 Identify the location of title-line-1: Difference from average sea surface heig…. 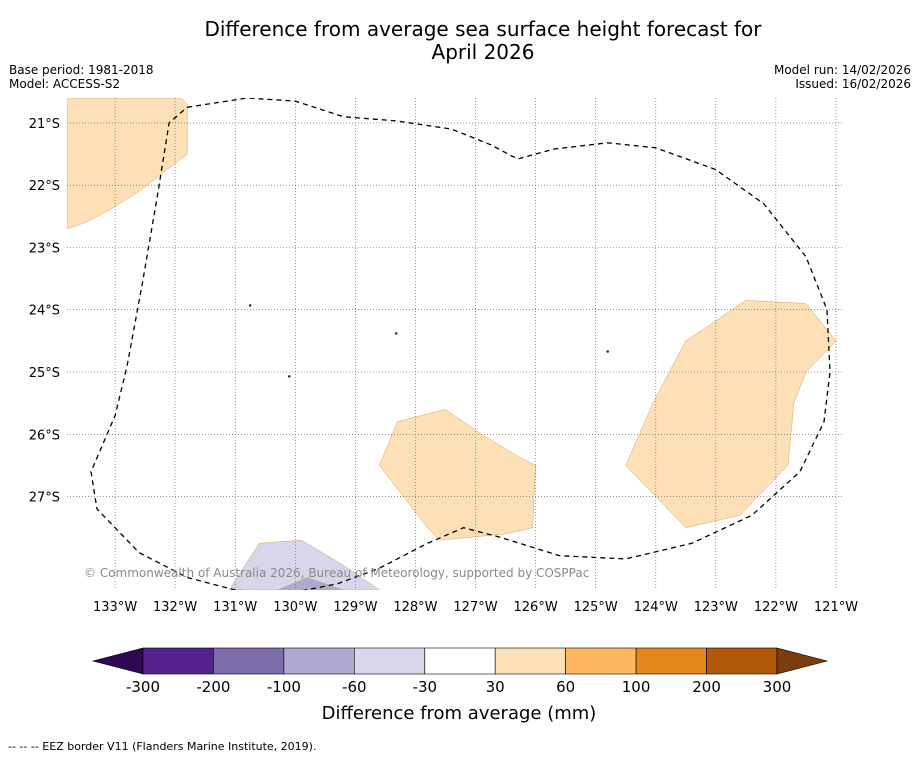
(483, 29).